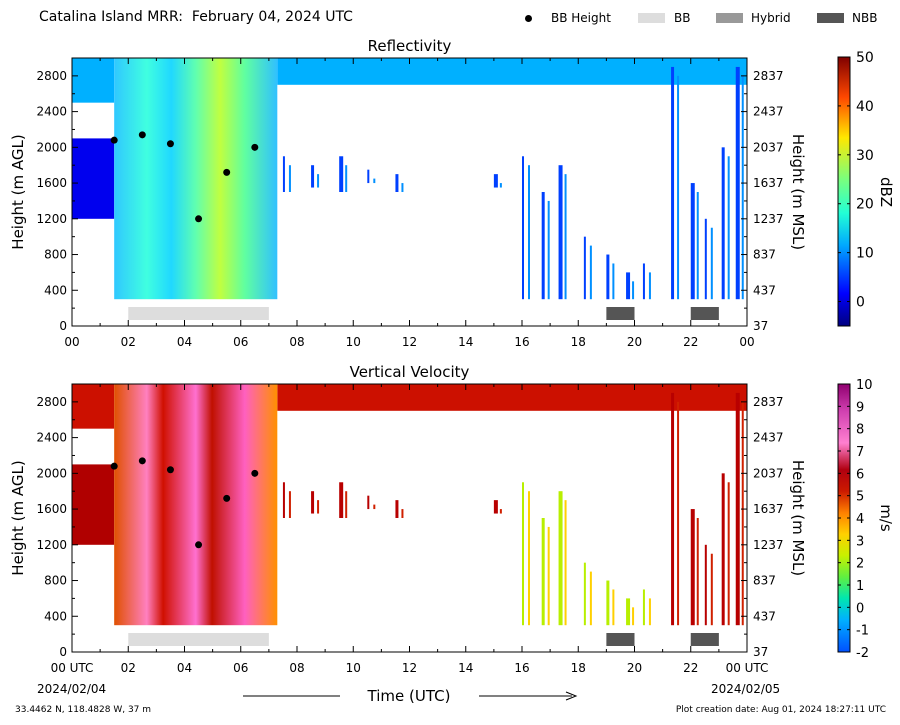  I want to click on colorbar-tick-label: 5, so click(860, 497).